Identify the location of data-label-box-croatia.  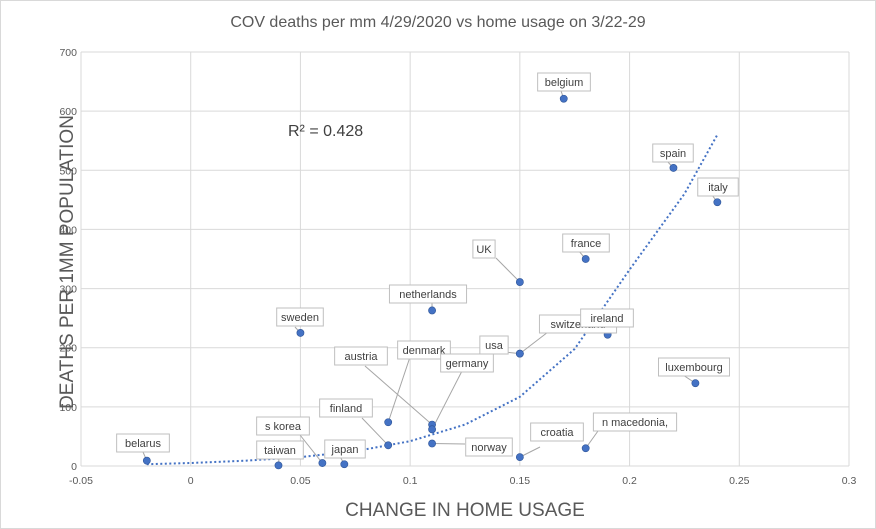
(557, 432).